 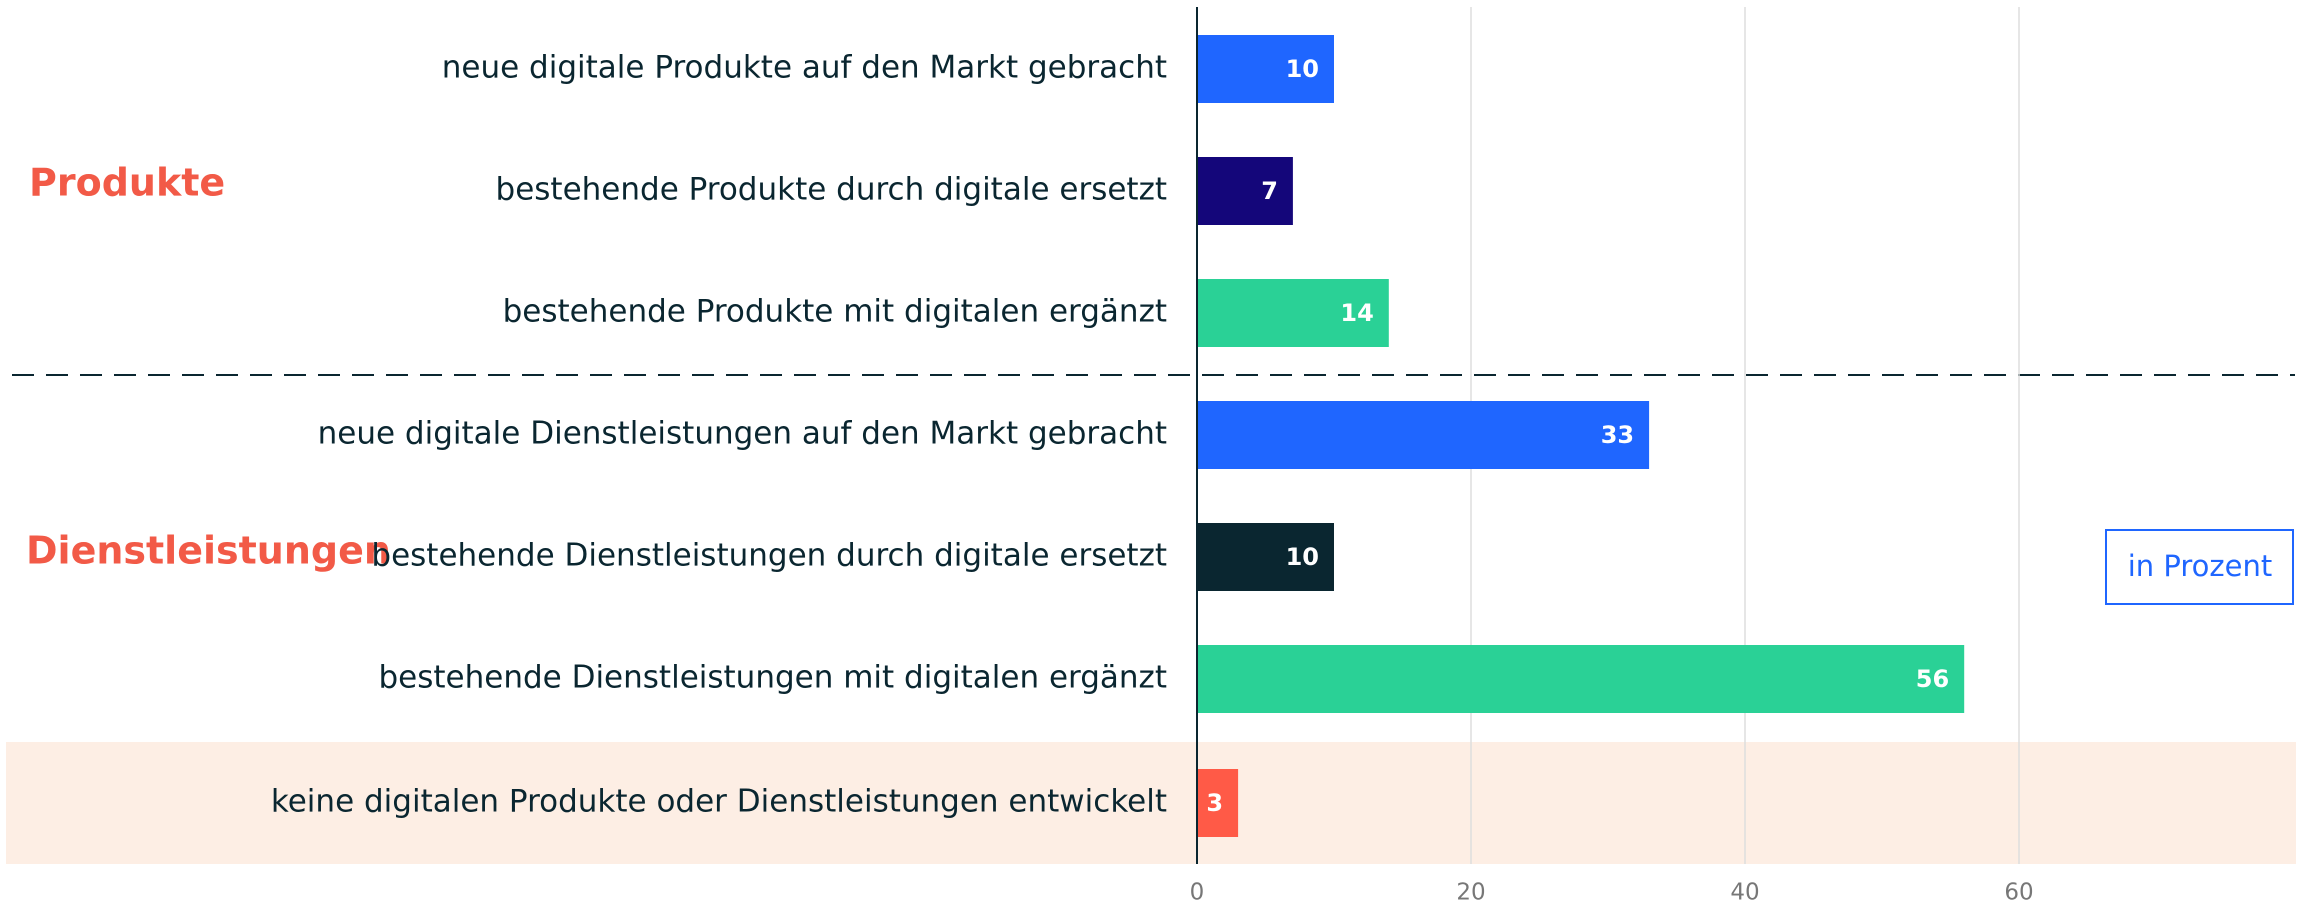 I want to click on annotation-box, so click(x=2199, y=567).